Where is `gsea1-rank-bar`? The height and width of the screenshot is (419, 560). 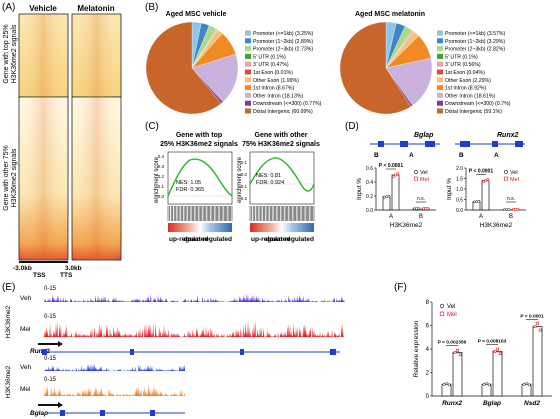
gsea1-rank-bar is located at coordinates (200, 227).